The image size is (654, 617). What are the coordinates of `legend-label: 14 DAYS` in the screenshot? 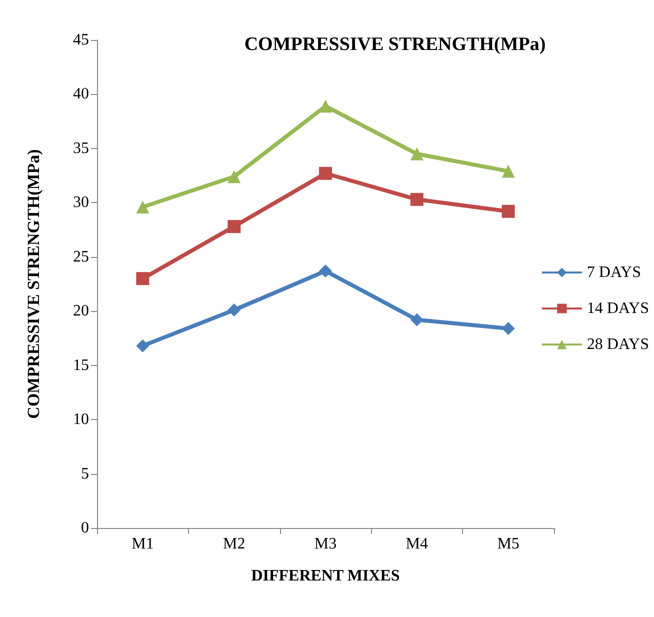 It's located at (617, 308).